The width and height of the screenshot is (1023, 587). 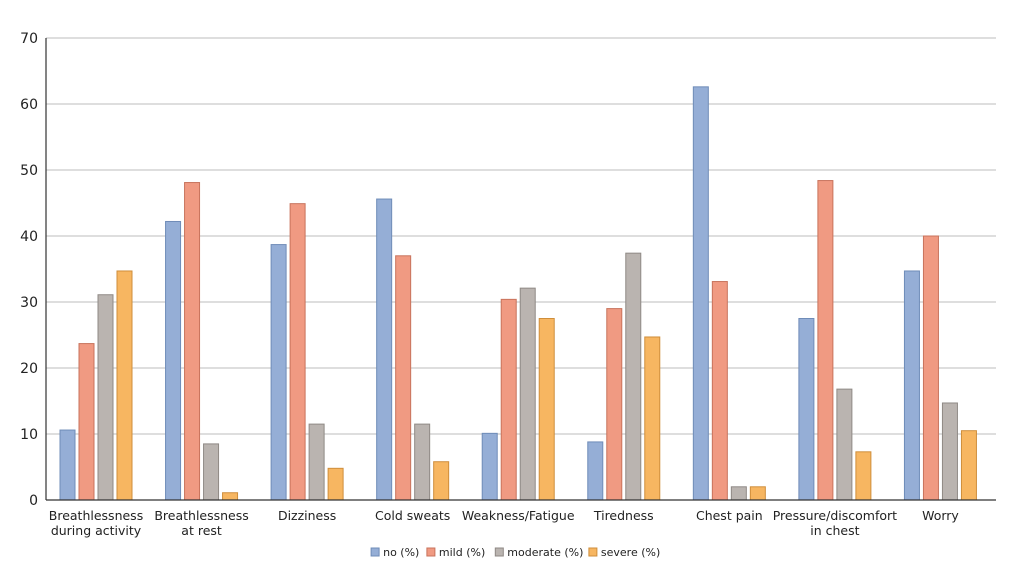 I want to click on x-tick-label: during activity, so click(x=96, y=530).